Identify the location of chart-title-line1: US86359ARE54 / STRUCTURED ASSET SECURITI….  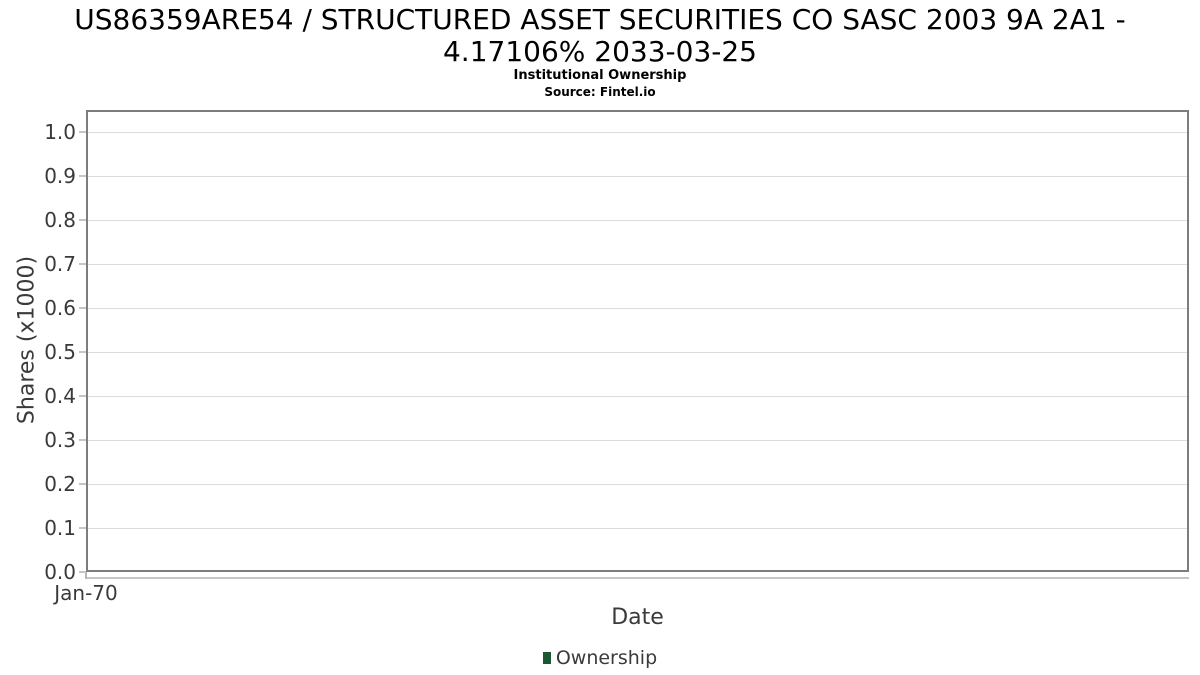
(600, 19).